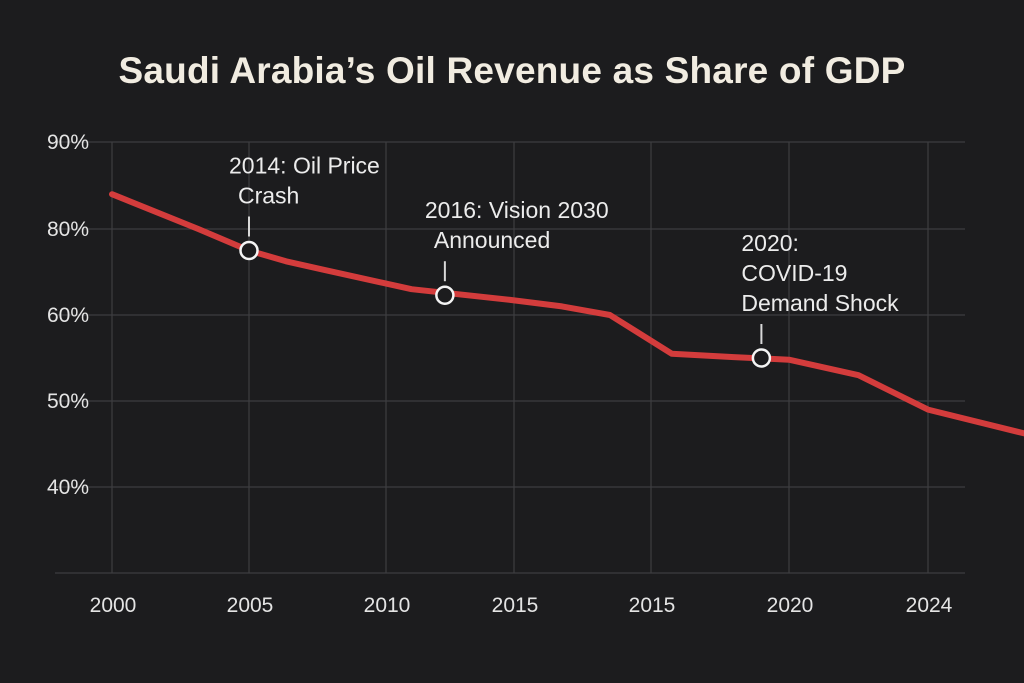 The image size is (1024, 683). What do you see at coordinates (790, 605) in the screenshot?
I see `x-tick-label: 2020` at bounding box center [790, 605].